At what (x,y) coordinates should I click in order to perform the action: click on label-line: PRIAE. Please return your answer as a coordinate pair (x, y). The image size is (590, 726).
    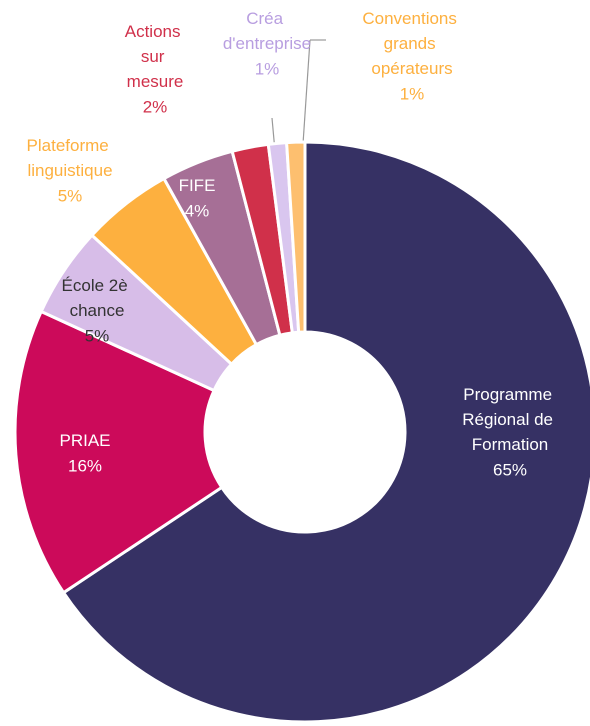
    Looking at the image, I should click on (84, 440).